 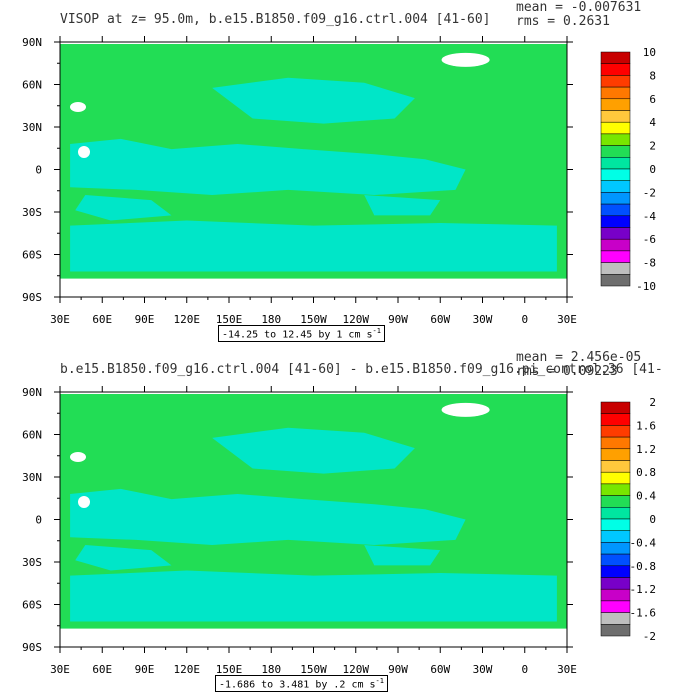 I want to click on colorbar-label: -6, so click(x=649, y=239).